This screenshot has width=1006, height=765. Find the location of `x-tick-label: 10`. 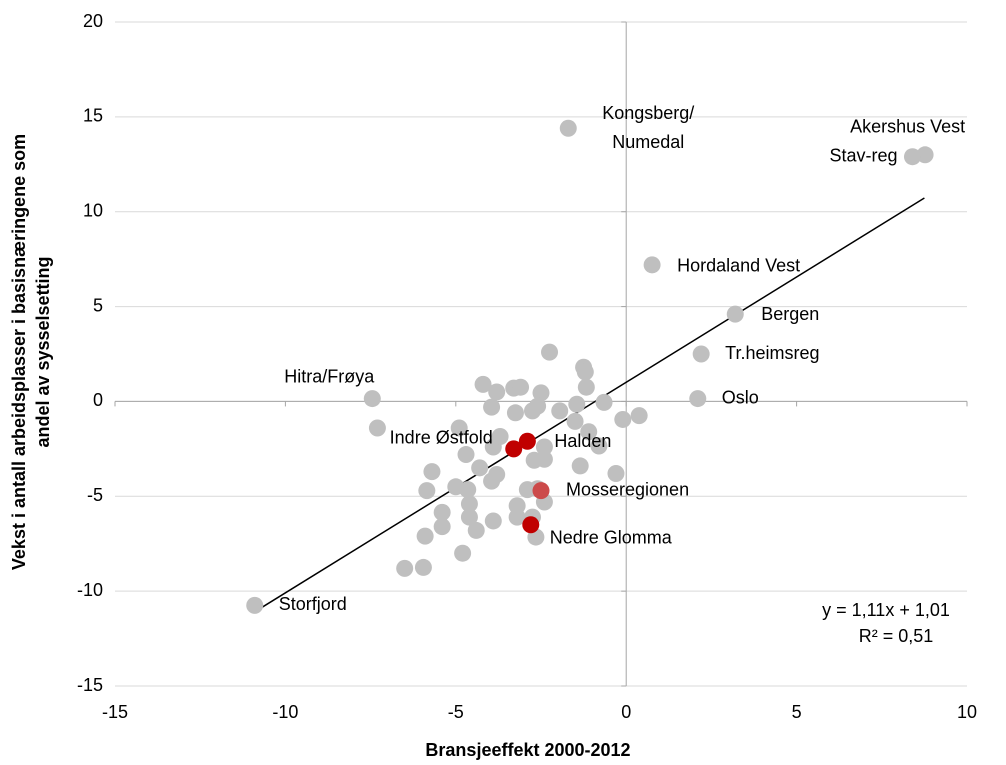

x-tick-label: 10 is located at coordinates (967, 712).